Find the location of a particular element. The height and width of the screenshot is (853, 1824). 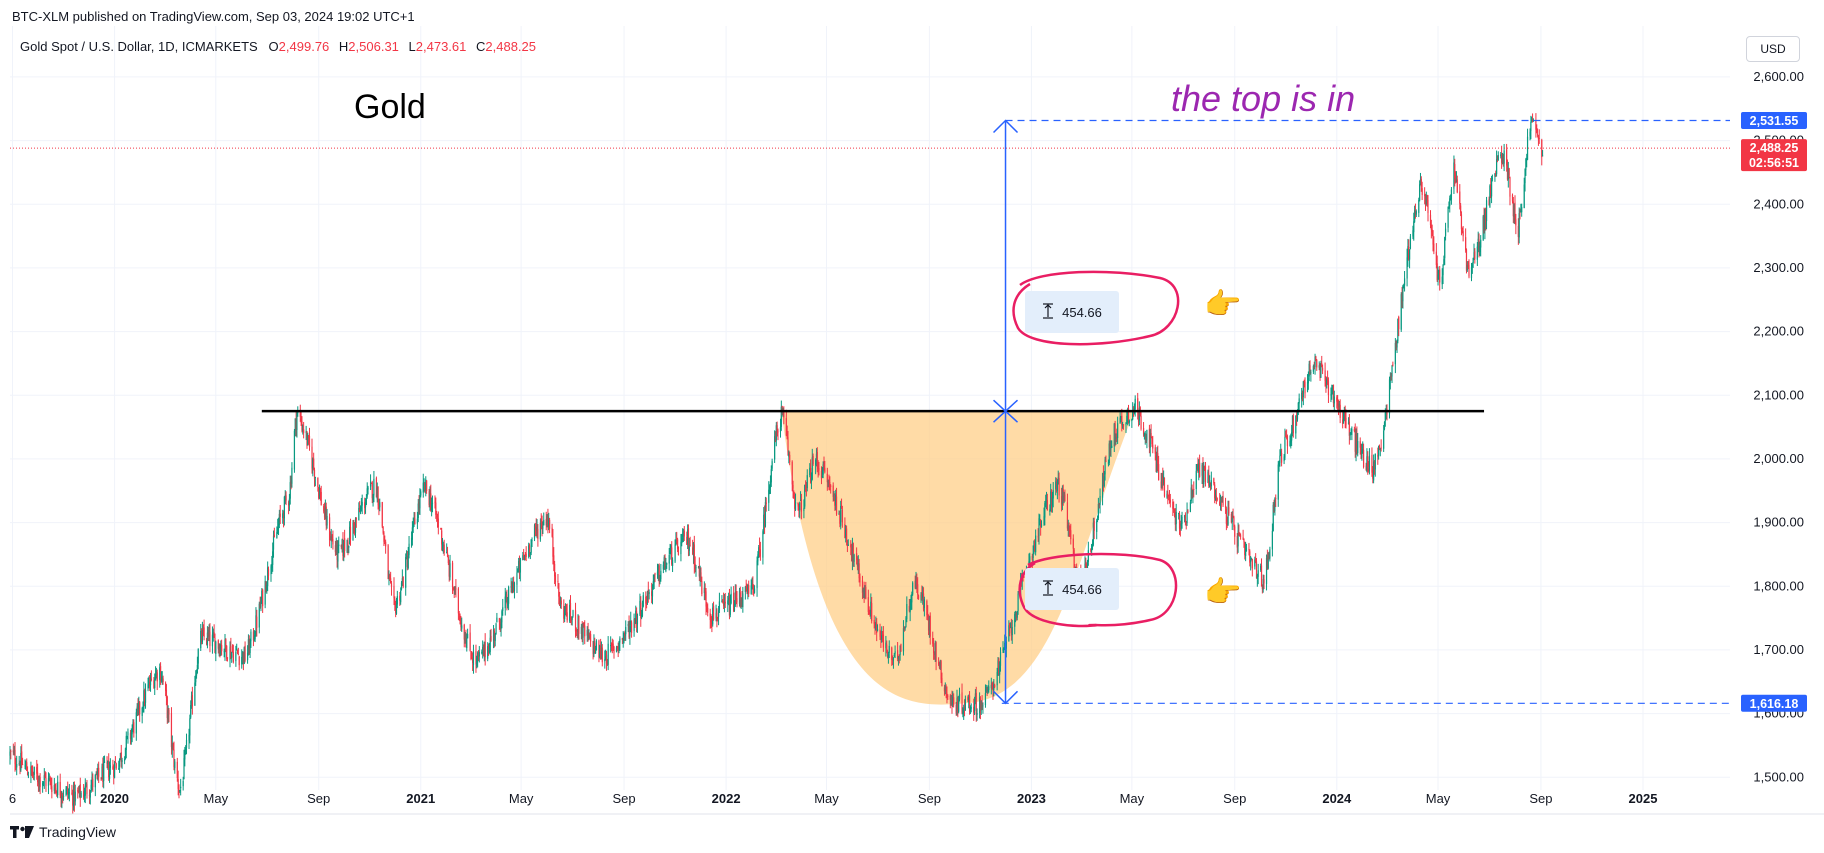

measure-label-upper: 454.66 is located at coordinates (1072, 312).